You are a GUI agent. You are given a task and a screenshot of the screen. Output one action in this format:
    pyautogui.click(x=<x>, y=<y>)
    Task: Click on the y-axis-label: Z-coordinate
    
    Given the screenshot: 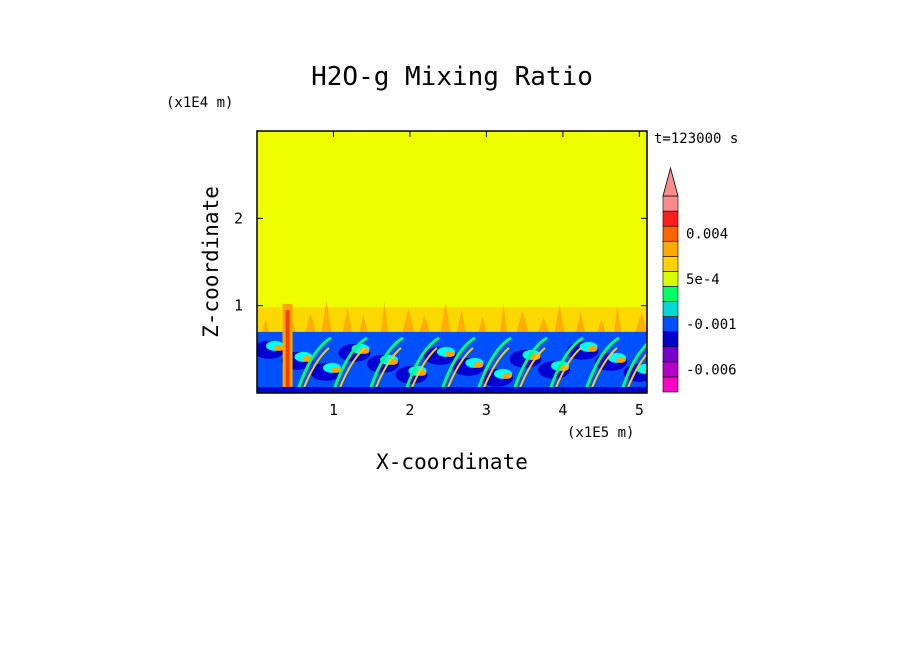 What is the action you would take?
    pyautogui.click(x=211, y=262)
    